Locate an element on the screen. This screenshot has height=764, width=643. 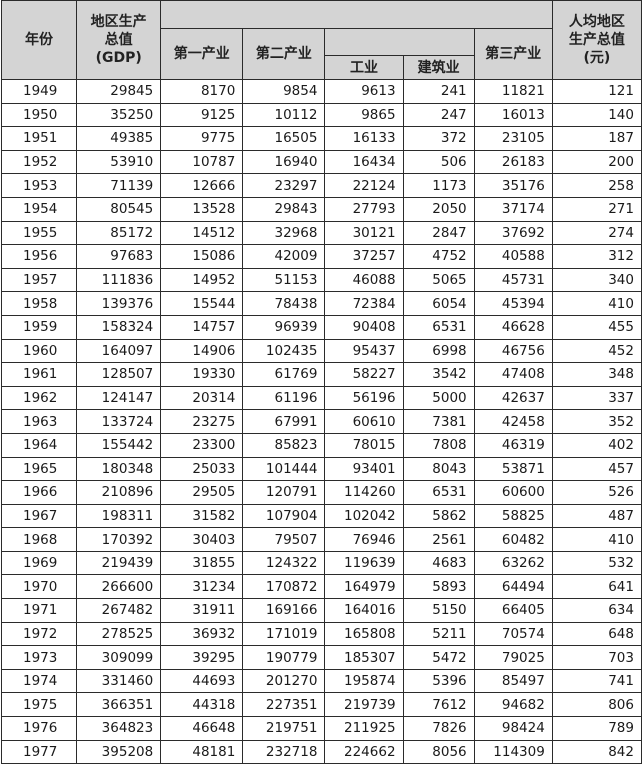
table-row: 1965 180348 25033 101444 93401 8043 53871 457 is located at coordinates (321, 469).